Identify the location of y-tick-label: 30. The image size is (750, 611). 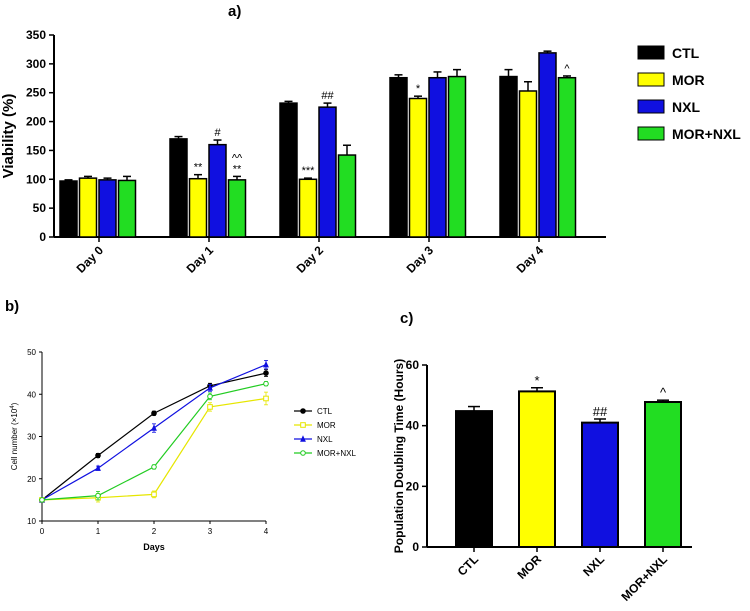
(31, 437).